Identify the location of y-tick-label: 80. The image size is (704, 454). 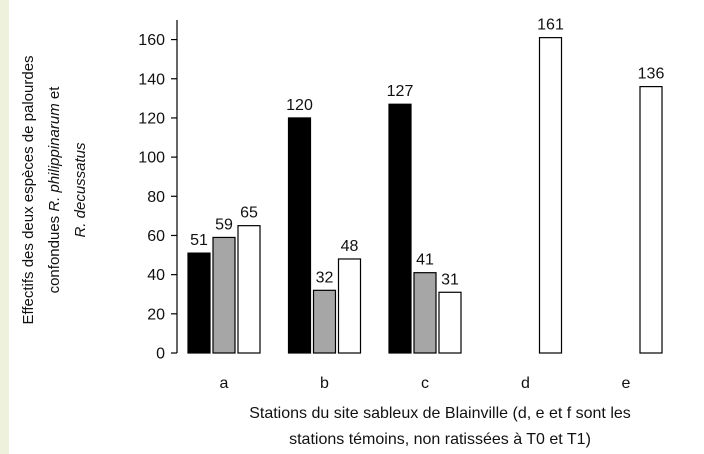
(156, 197).